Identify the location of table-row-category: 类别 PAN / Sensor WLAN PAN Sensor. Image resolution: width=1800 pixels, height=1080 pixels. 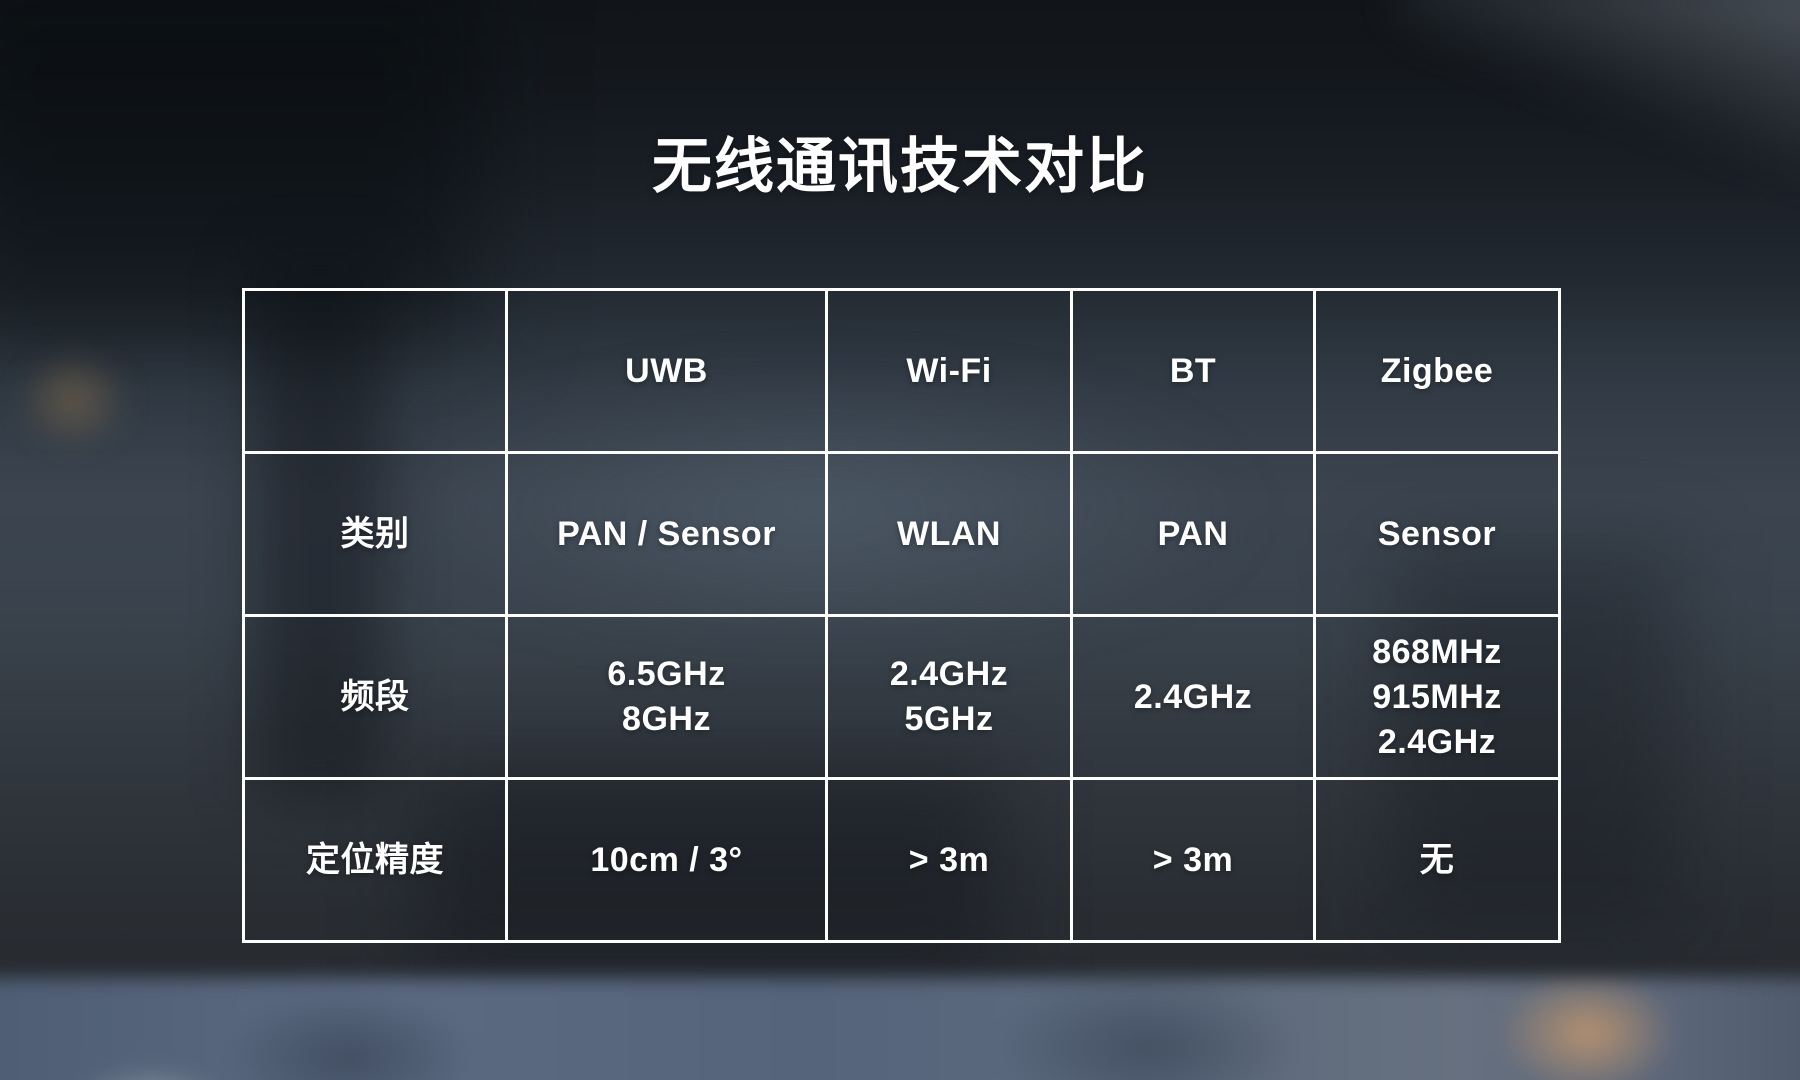
(901, 534).